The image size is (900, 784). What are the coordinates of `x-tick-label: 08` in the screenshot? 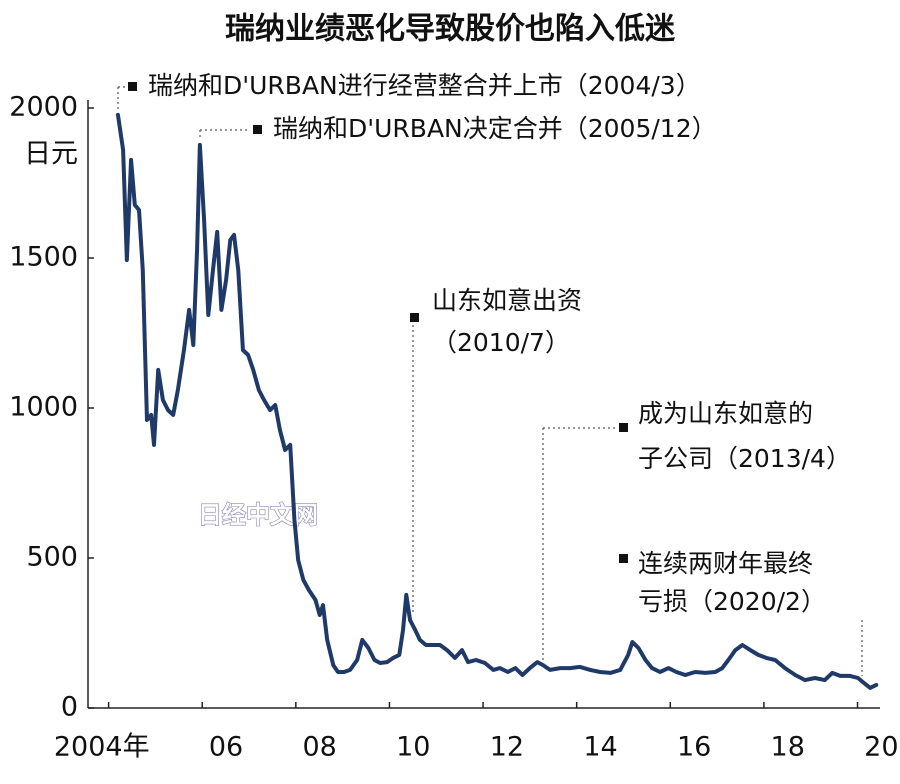 It's located at (319, 747).